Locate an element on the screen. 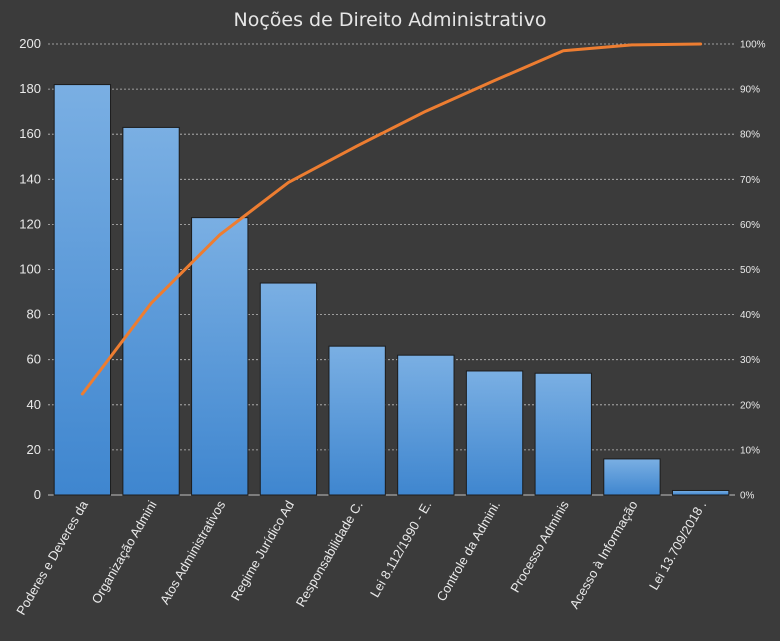  x-tick-label: Lei 8.112/1990 - E. is located at coordinates (400, 549).